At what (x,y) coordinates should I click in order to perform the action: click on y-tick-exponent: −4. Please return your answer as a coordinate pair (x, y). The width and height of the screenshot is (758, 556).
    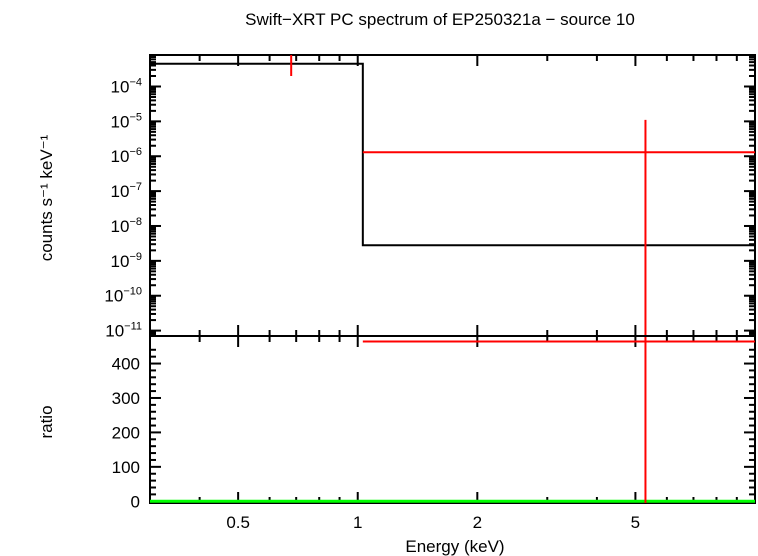
    Looking at the image, I should click on (135, 82).